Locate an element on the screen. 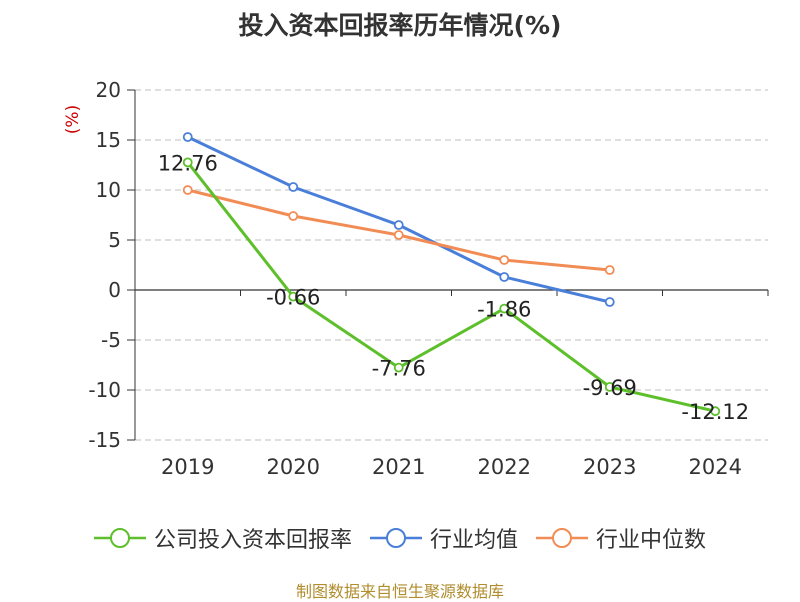 This screenshot has width=800, height=602. legend-item: 公司投入资本回报率 is located at coordinates (222, 538).